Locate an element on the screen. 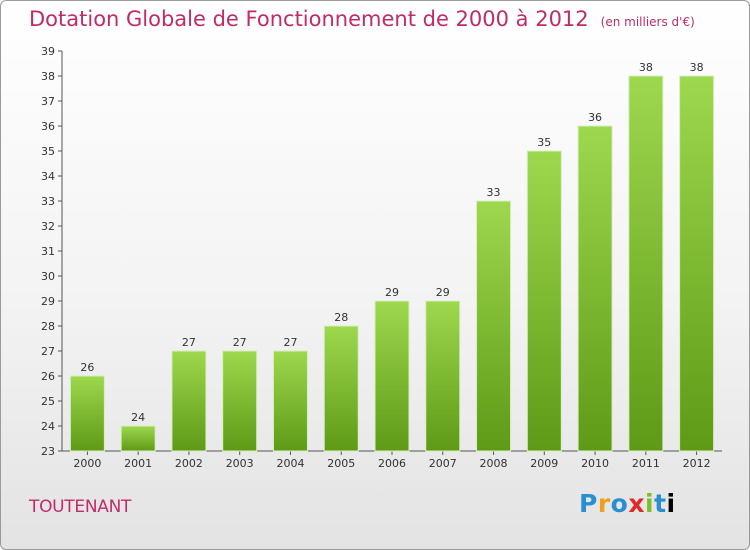  bar-value-label: 26 is located at coordinates (87, 367).